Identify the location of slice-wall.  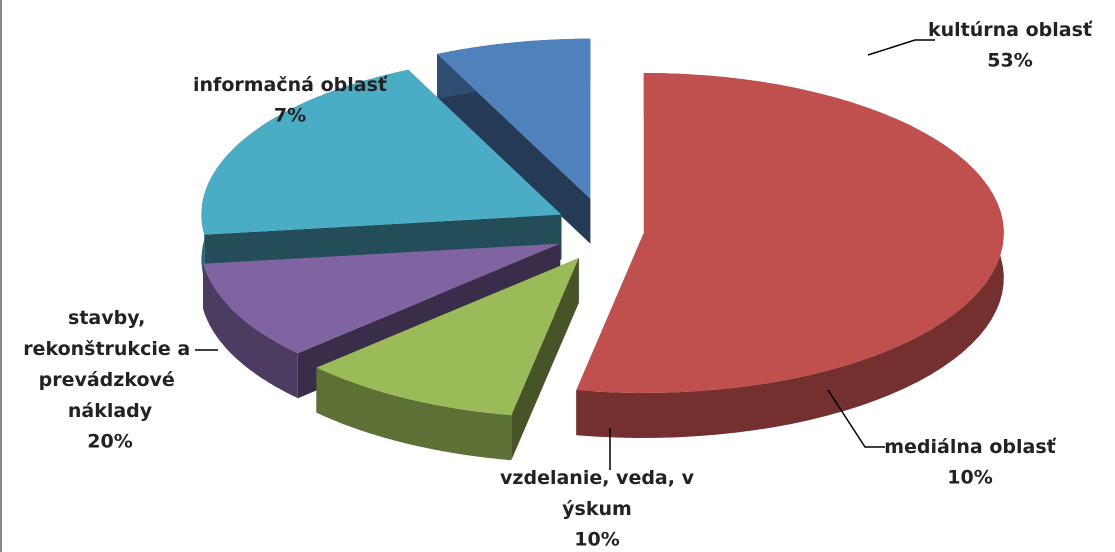
(514, 149).